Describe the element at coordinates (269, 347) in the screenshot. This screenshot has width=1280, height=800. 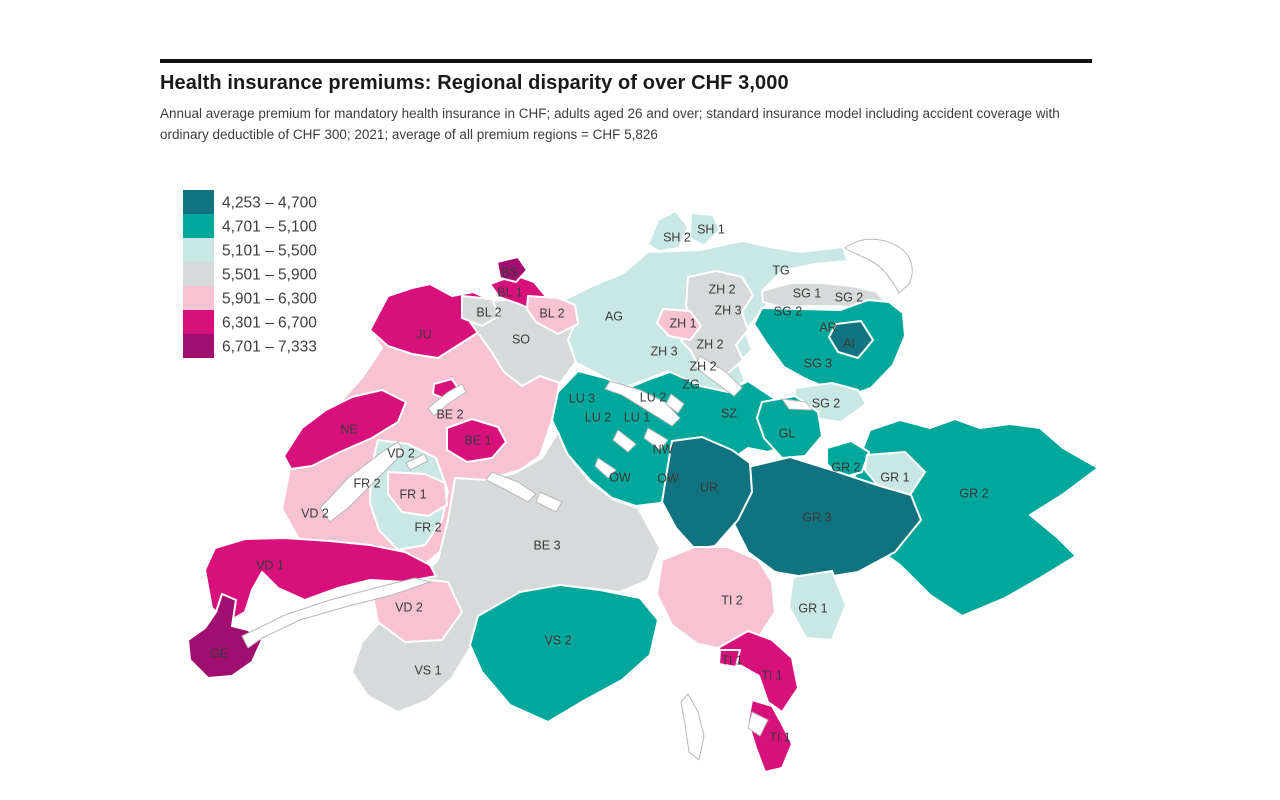
I see `legend-label-7: 6,701 – 7,333` at that location.